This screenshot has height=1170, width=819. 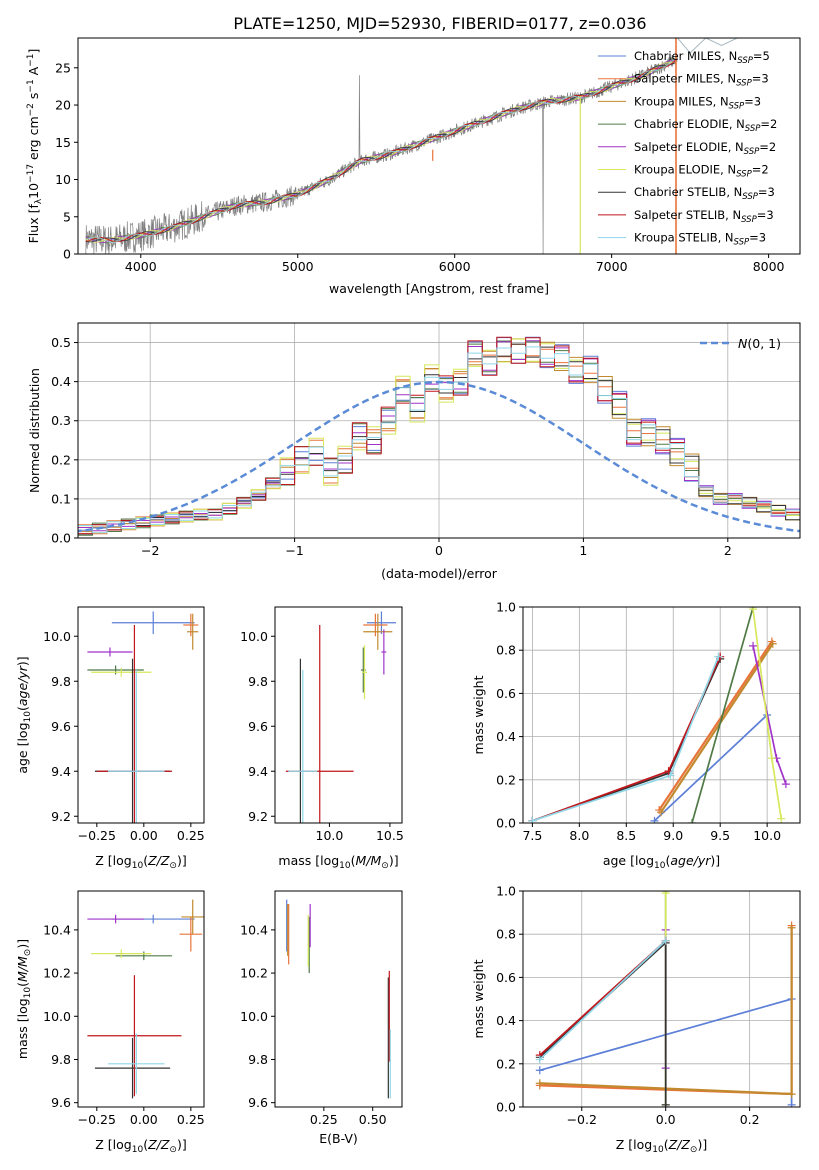 What do you see at coordinates (35, 146) in the screenshot?
I see `y-axis-label: Flux [fλ10−17 erg cm−2 s−1 A−1]` at bounding box center [35, 146].